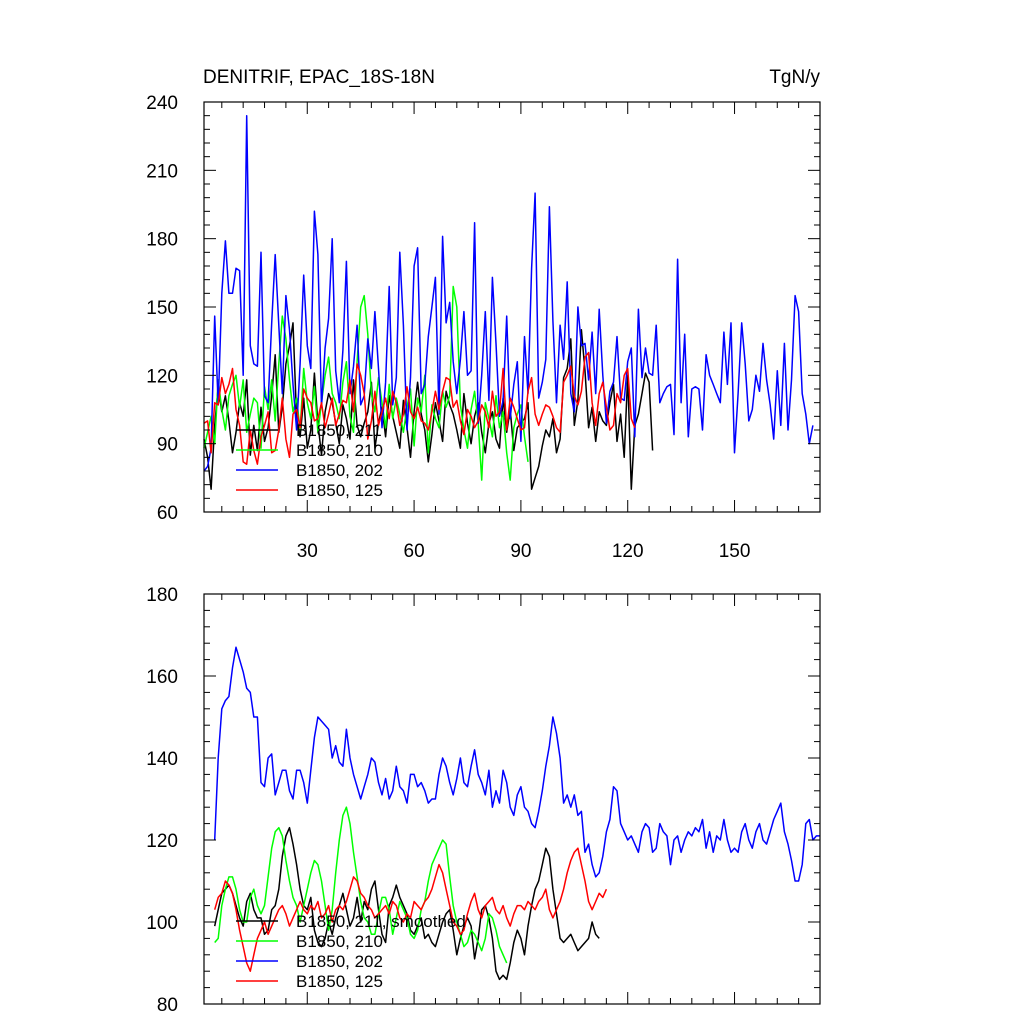  What do you see at coordinates (735, 551) in the screenshot?
I see `x-tick-label: 150` at bounding box center [735, 551].